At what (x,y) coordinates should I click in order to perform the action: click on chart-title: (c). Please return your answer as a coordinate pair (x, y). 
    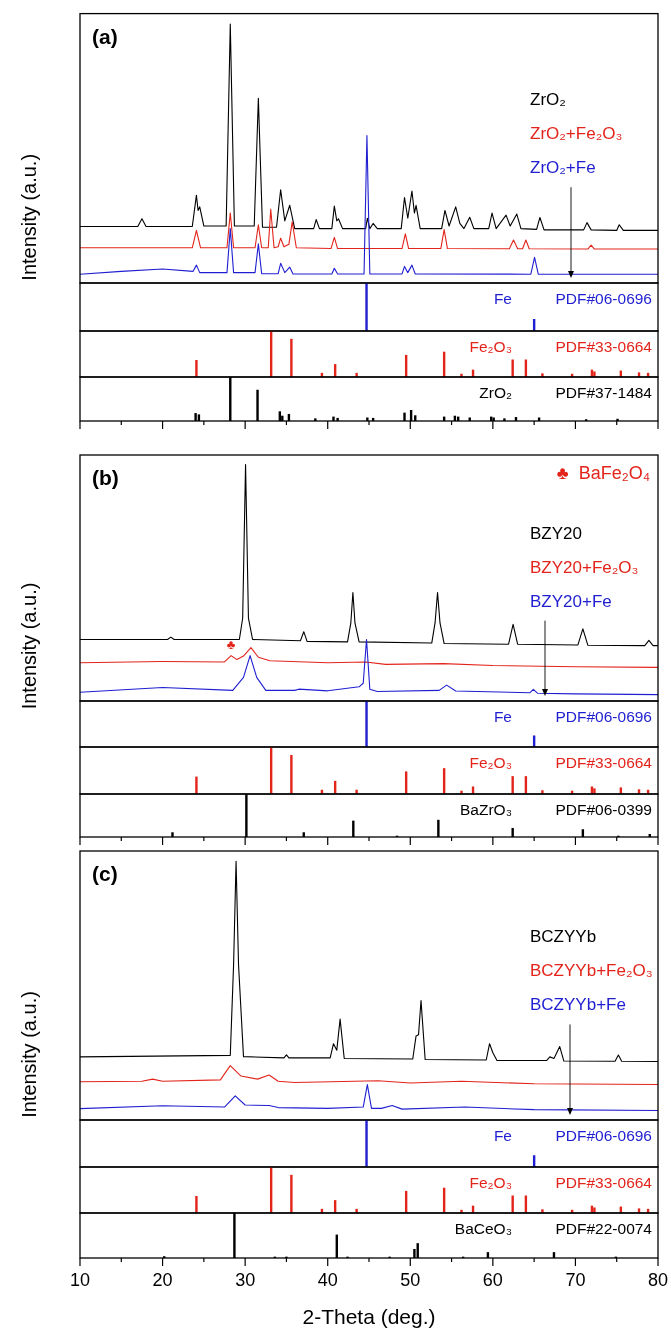
    Looking at the image, I should click on (105, 873).